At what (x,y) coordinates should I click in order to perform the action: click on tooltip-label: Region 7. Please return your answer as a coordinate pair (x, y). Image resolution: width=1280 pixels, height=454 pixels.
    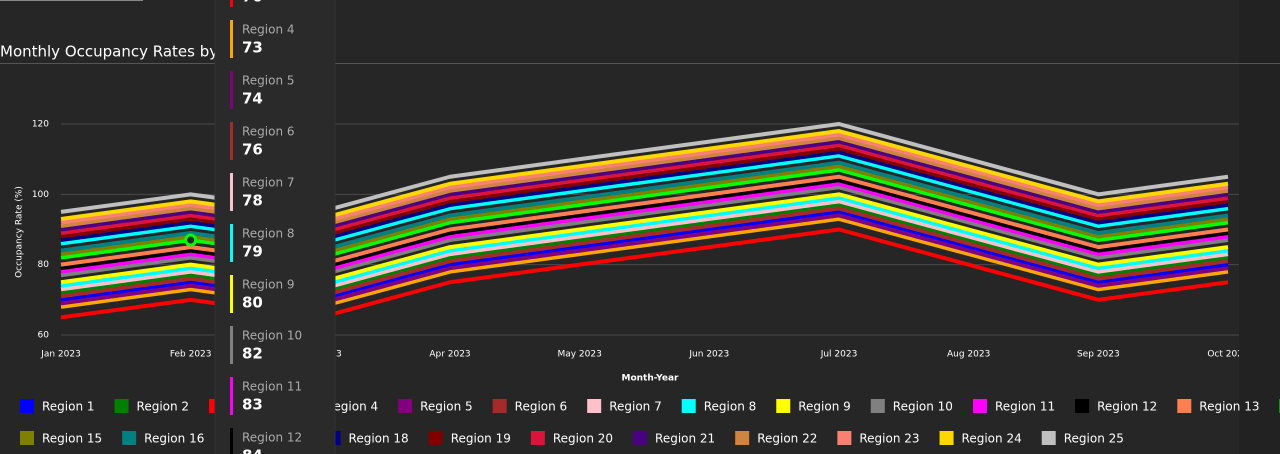
    Looking at the image, I should click on (268, 183).